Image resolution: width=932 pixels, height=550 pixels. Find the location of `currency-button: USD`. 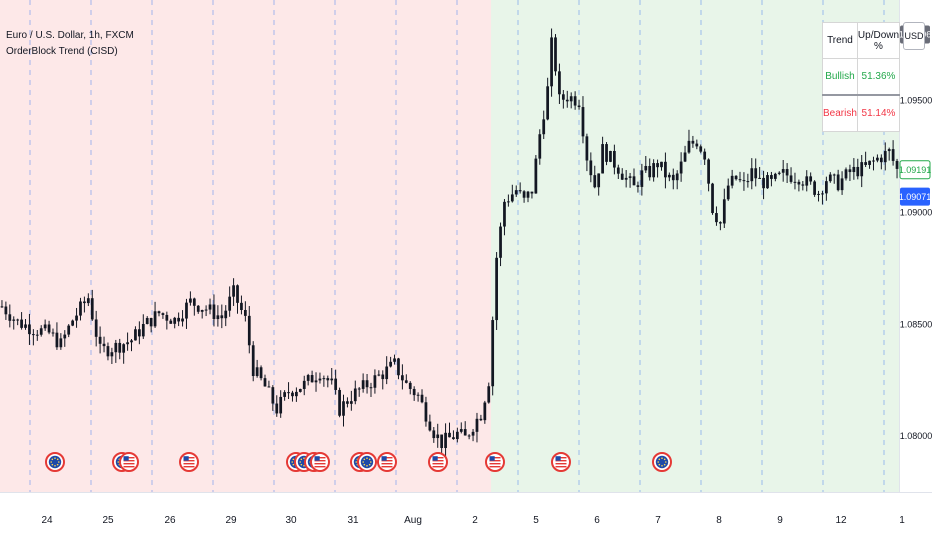

currency-button: USD is located at coordinates (914, 36).